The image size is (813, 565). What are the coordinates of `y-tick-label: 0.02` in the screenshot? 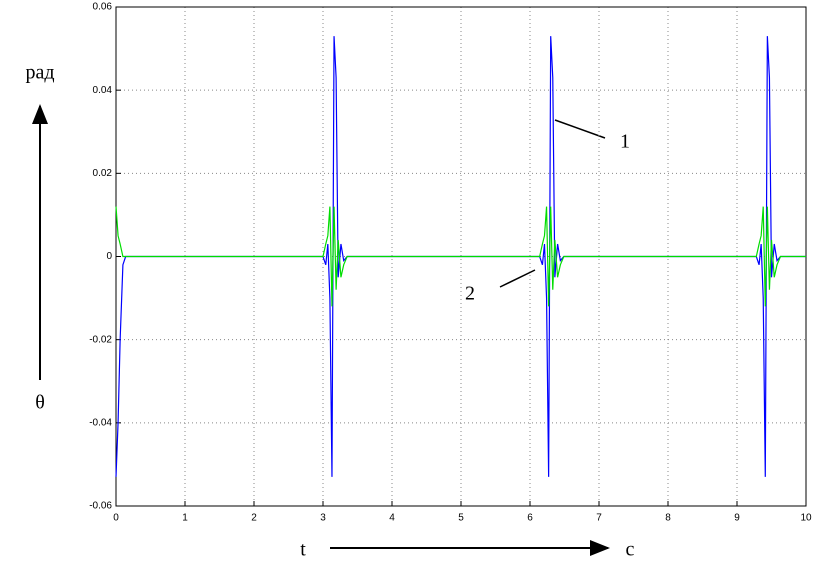 It's located at (103, 173).